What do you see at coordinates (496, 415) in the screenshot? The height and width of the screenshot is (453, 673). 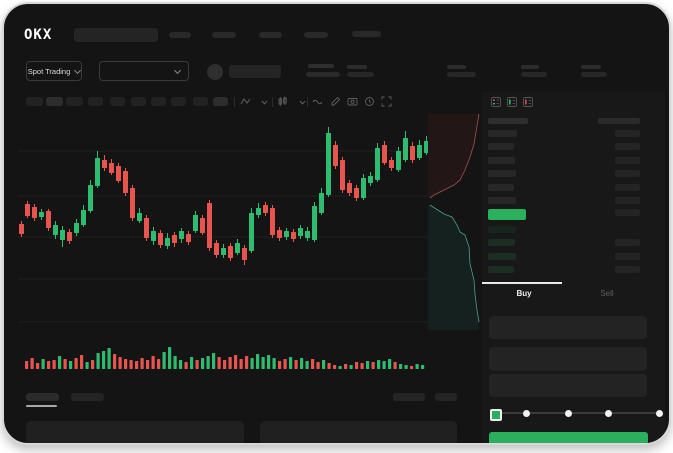 I see `slider-handle` at bounding box center [496, 415].